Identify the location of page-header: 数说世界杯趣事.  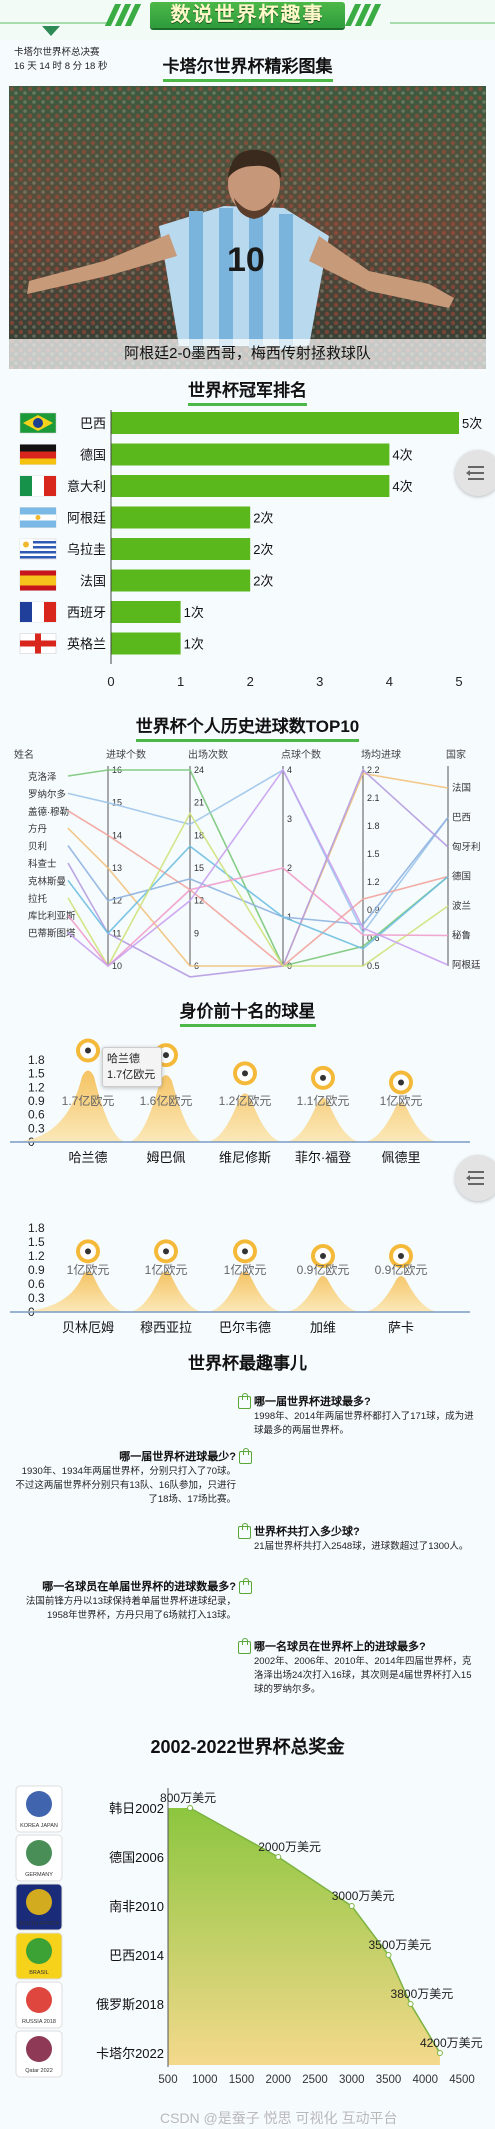
(247, 20).